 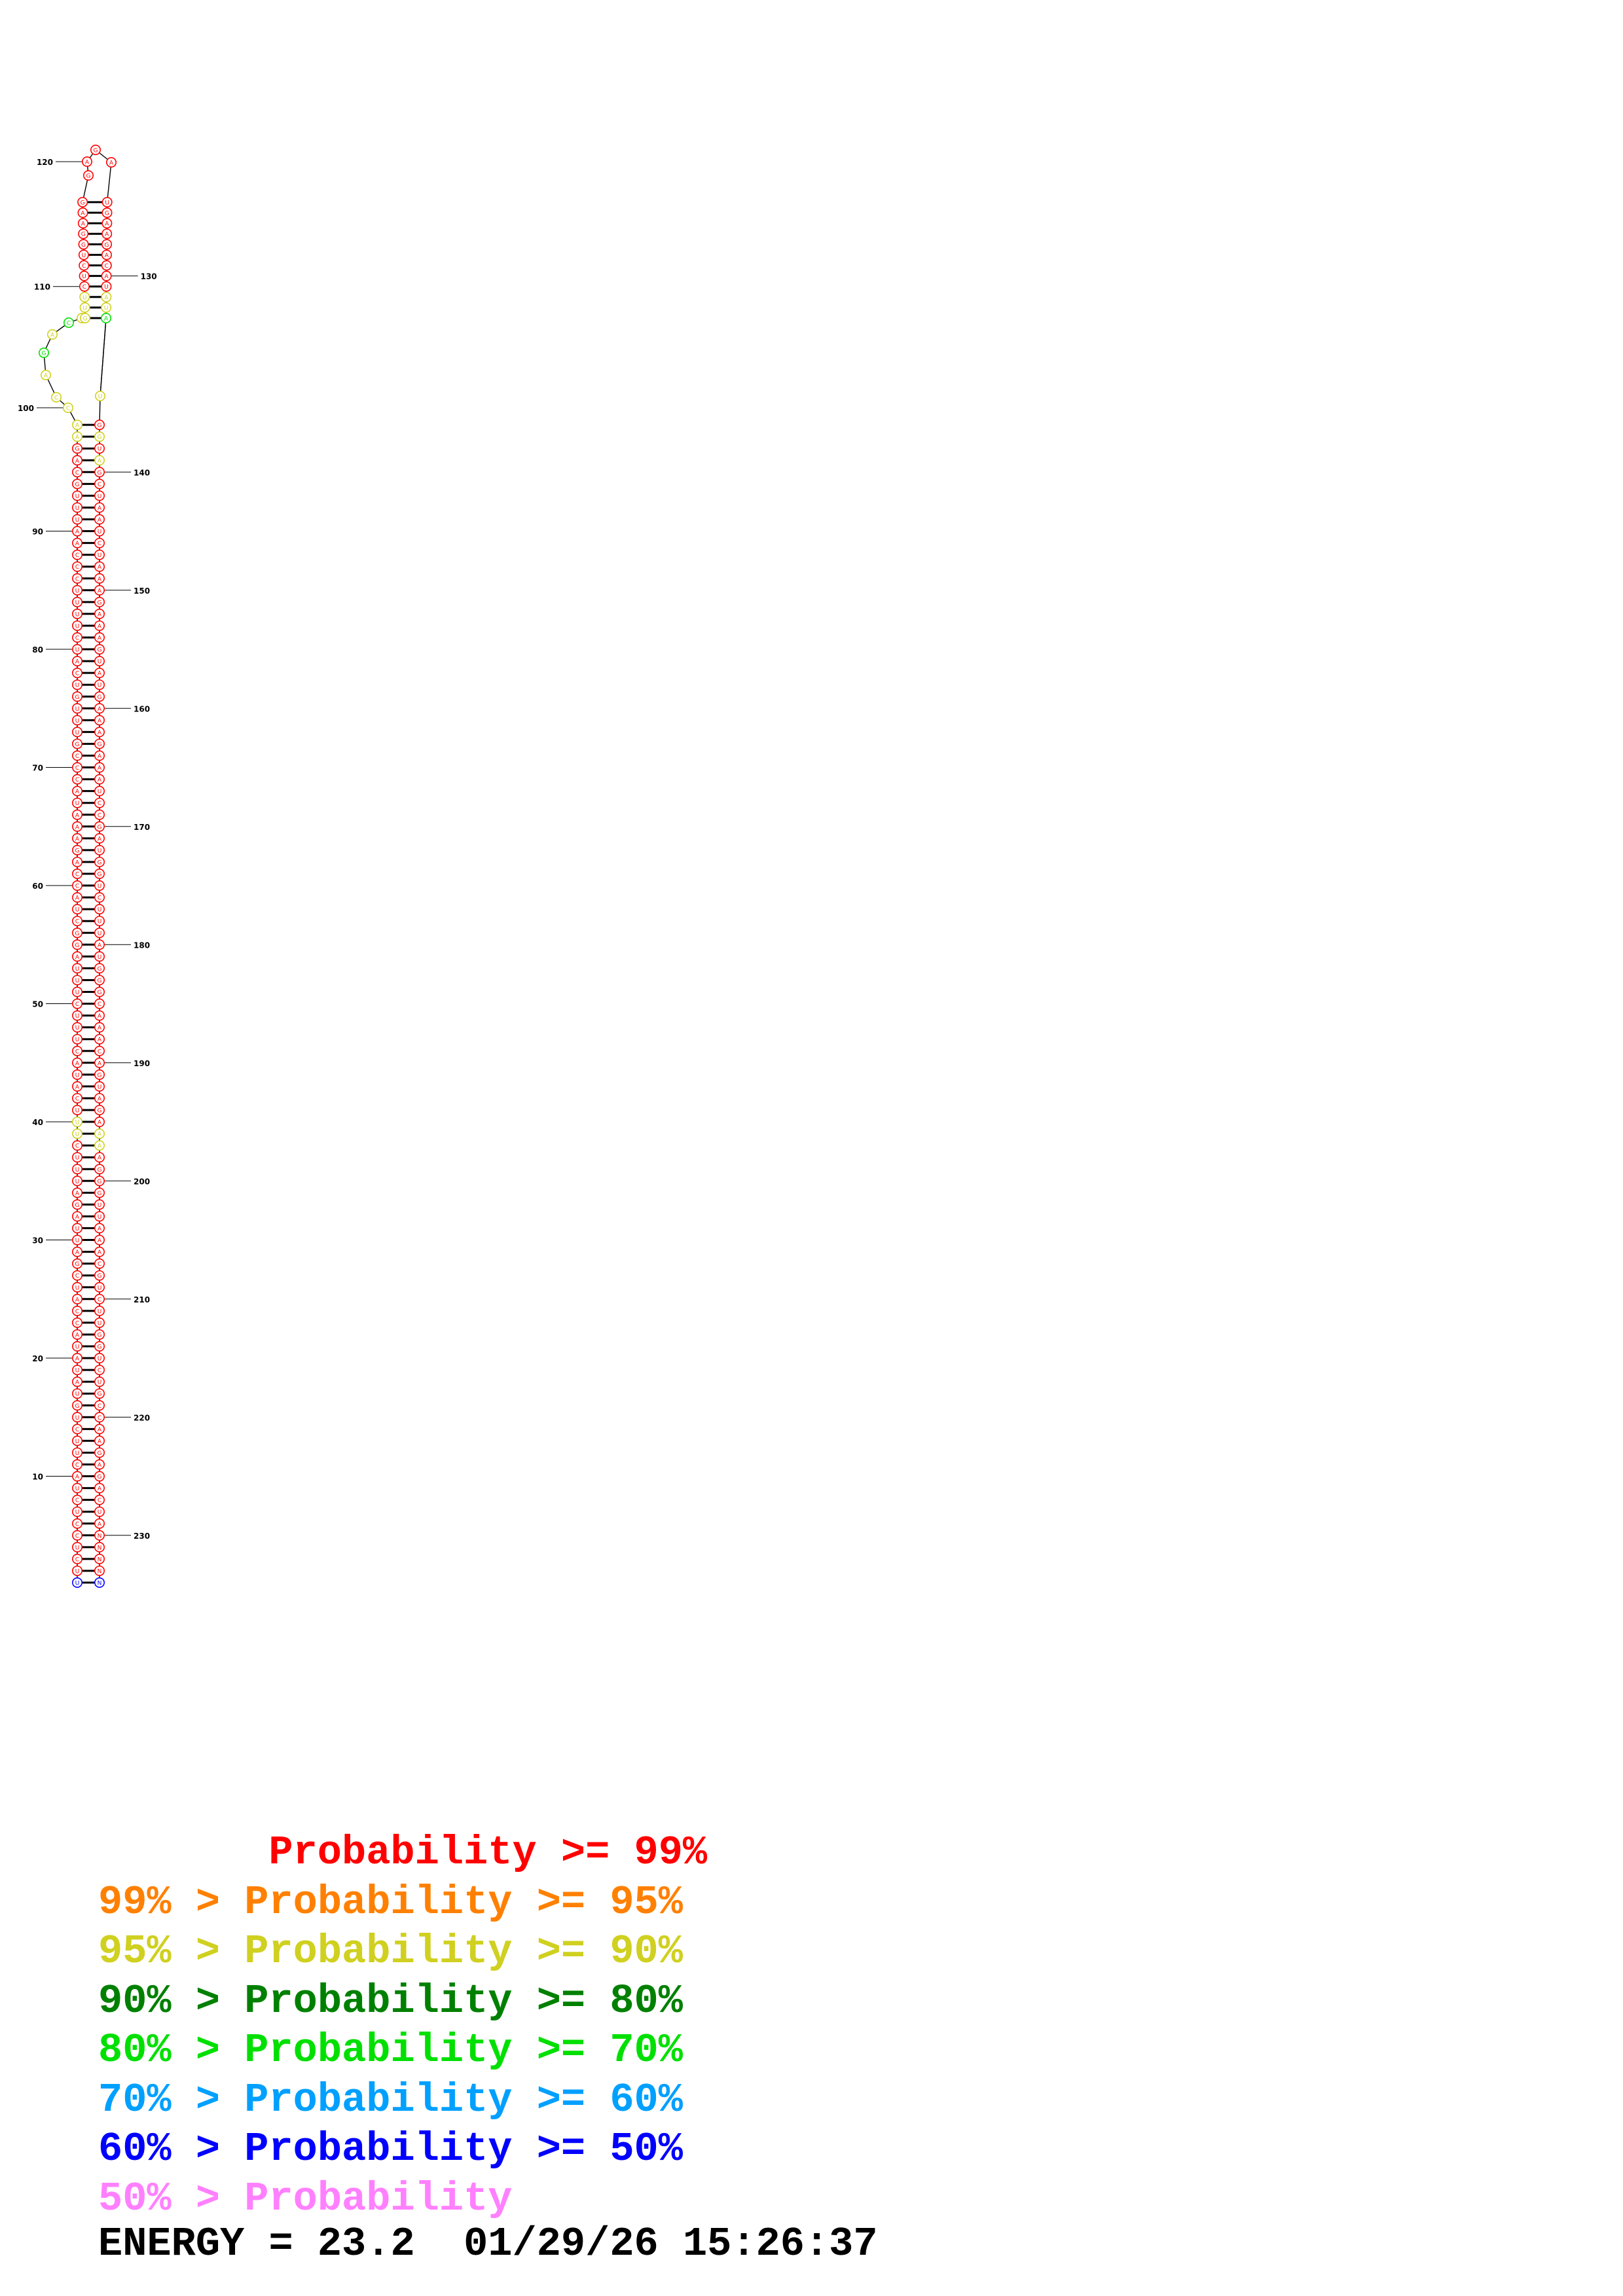 I want to click on position-label: 120, so click(x=45, y=162).